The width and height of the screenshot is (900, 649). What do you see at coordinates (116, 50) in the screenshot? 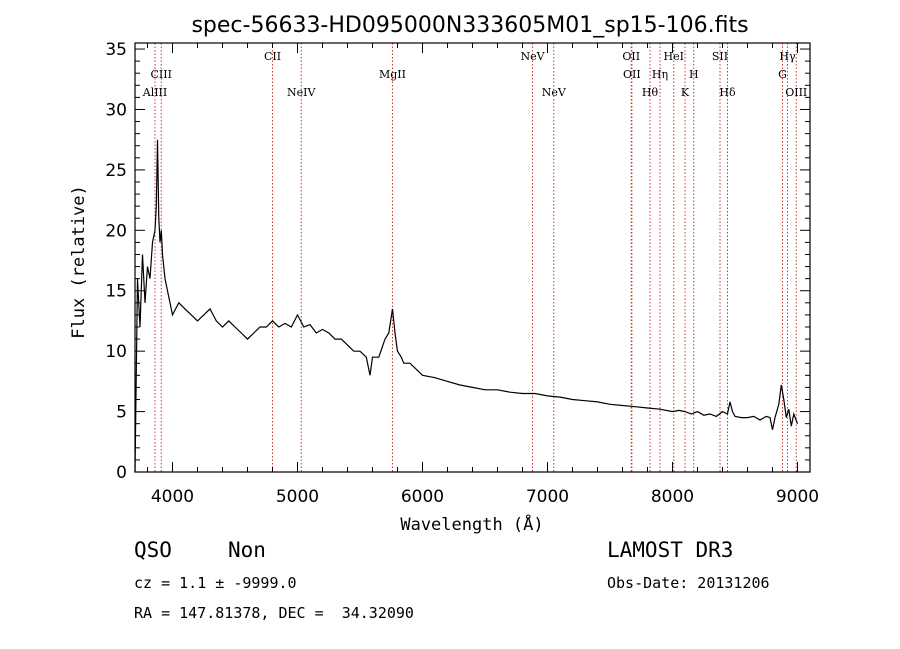
I see `y-tick-label: 35` at bounding box center [116, 50].